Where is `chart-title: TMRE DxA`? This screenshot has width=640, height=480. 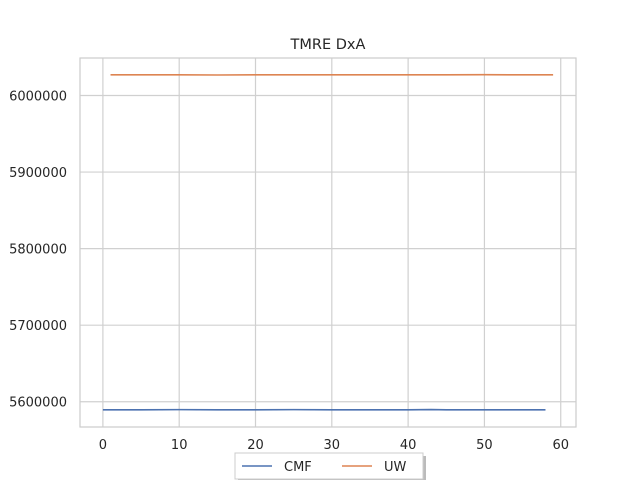 chart-title: TMRE DxA is located at coordinates (328, 45).